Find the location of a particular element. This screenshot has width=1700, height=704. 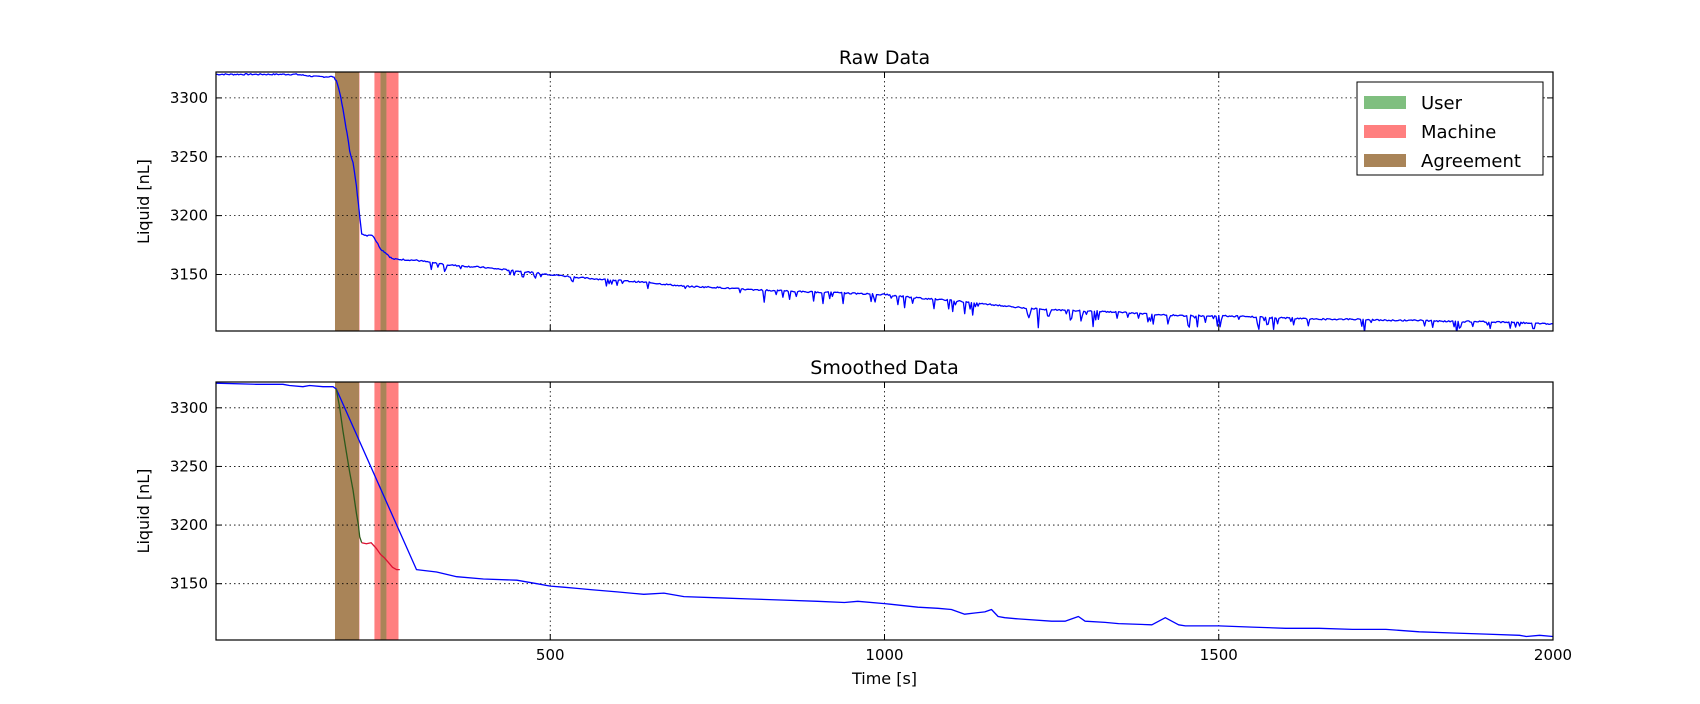

chart-title: Raw Data is located at coordinates (884, 58).